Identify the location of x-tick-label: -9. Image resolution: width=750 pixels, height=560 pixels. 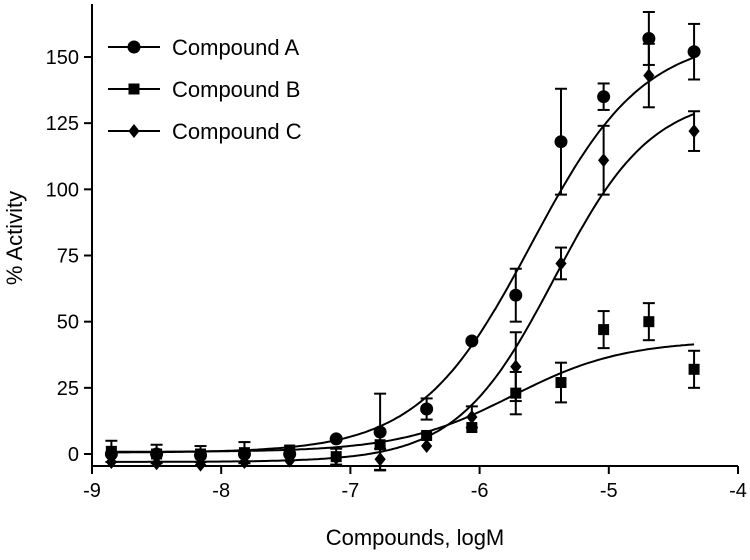
(92, 491).